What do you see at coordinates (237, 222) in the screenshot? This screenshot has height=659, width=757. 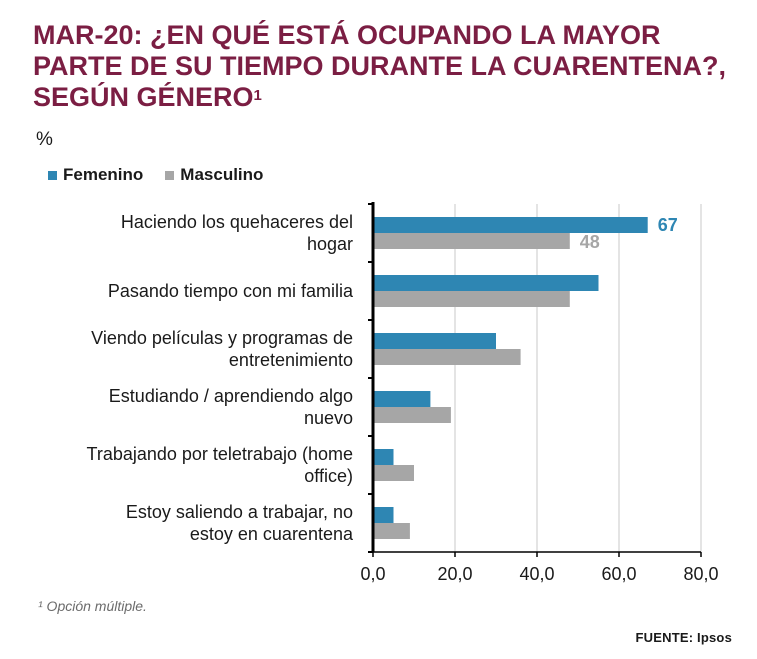 I see `category-label-line: Haciendo los quehaceres del` at bounding box center [237, 222].